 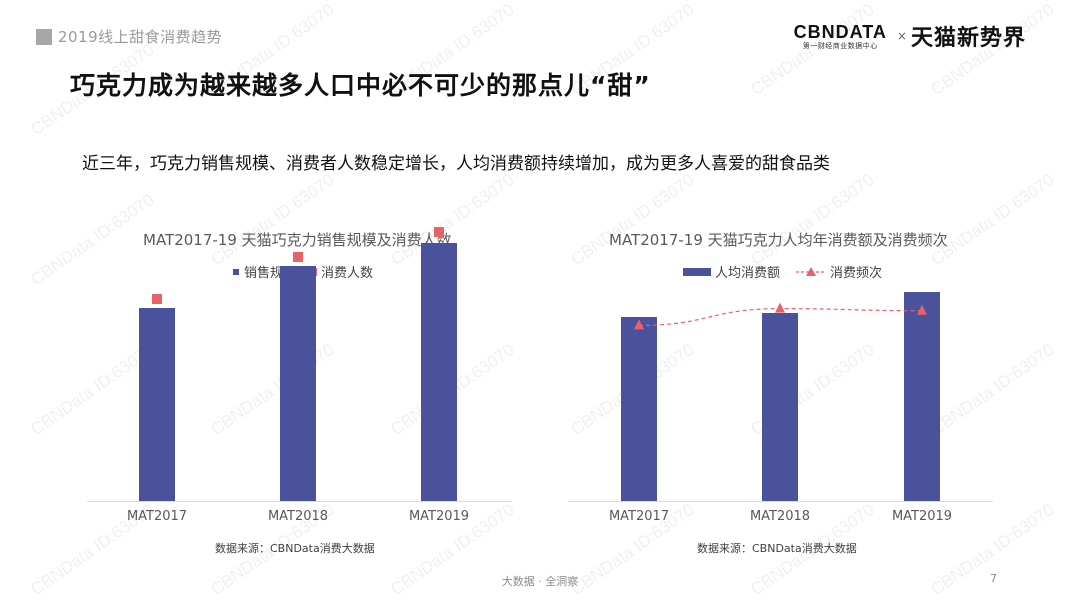 What do you see at coordinates (44, 36) in the screenshot?
I see `section-marker-icon` at bounding box center [44, 36].